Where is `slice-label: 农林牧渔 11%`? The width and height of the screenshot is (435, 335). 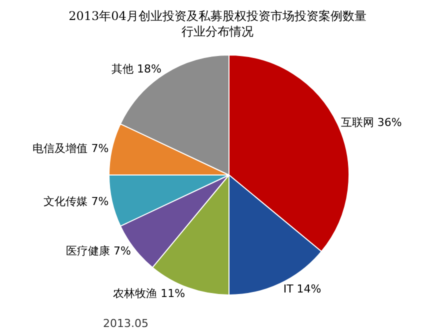
slice-label: 农林牧渔 11% is located at coordinates (149, 293).